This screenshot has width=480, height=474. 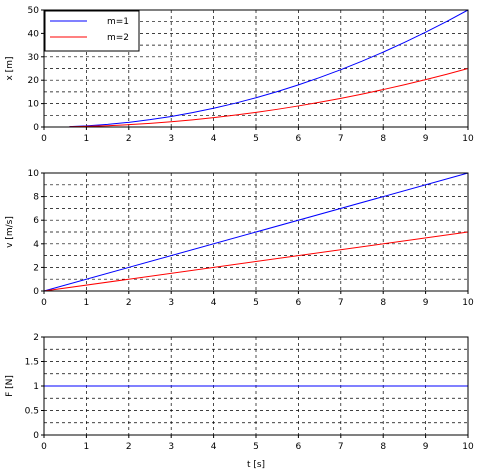 I want to click on y-axis-title: F [N], so click(x=10, y=386).